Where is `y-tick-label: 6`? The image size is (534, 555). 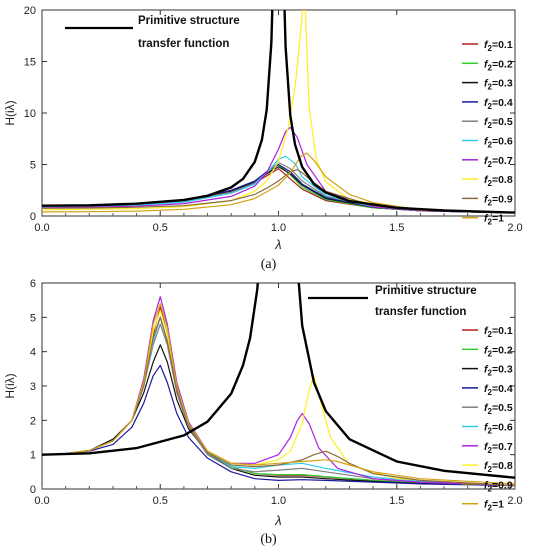
y-tick-label: 6 is located at coordinates (33, 284).